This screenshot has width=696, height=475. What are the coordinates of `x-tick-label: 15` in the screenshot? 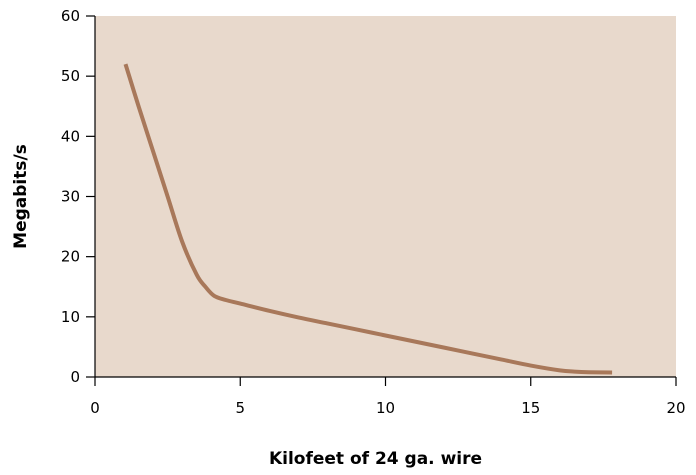 It's located at (530, 408).